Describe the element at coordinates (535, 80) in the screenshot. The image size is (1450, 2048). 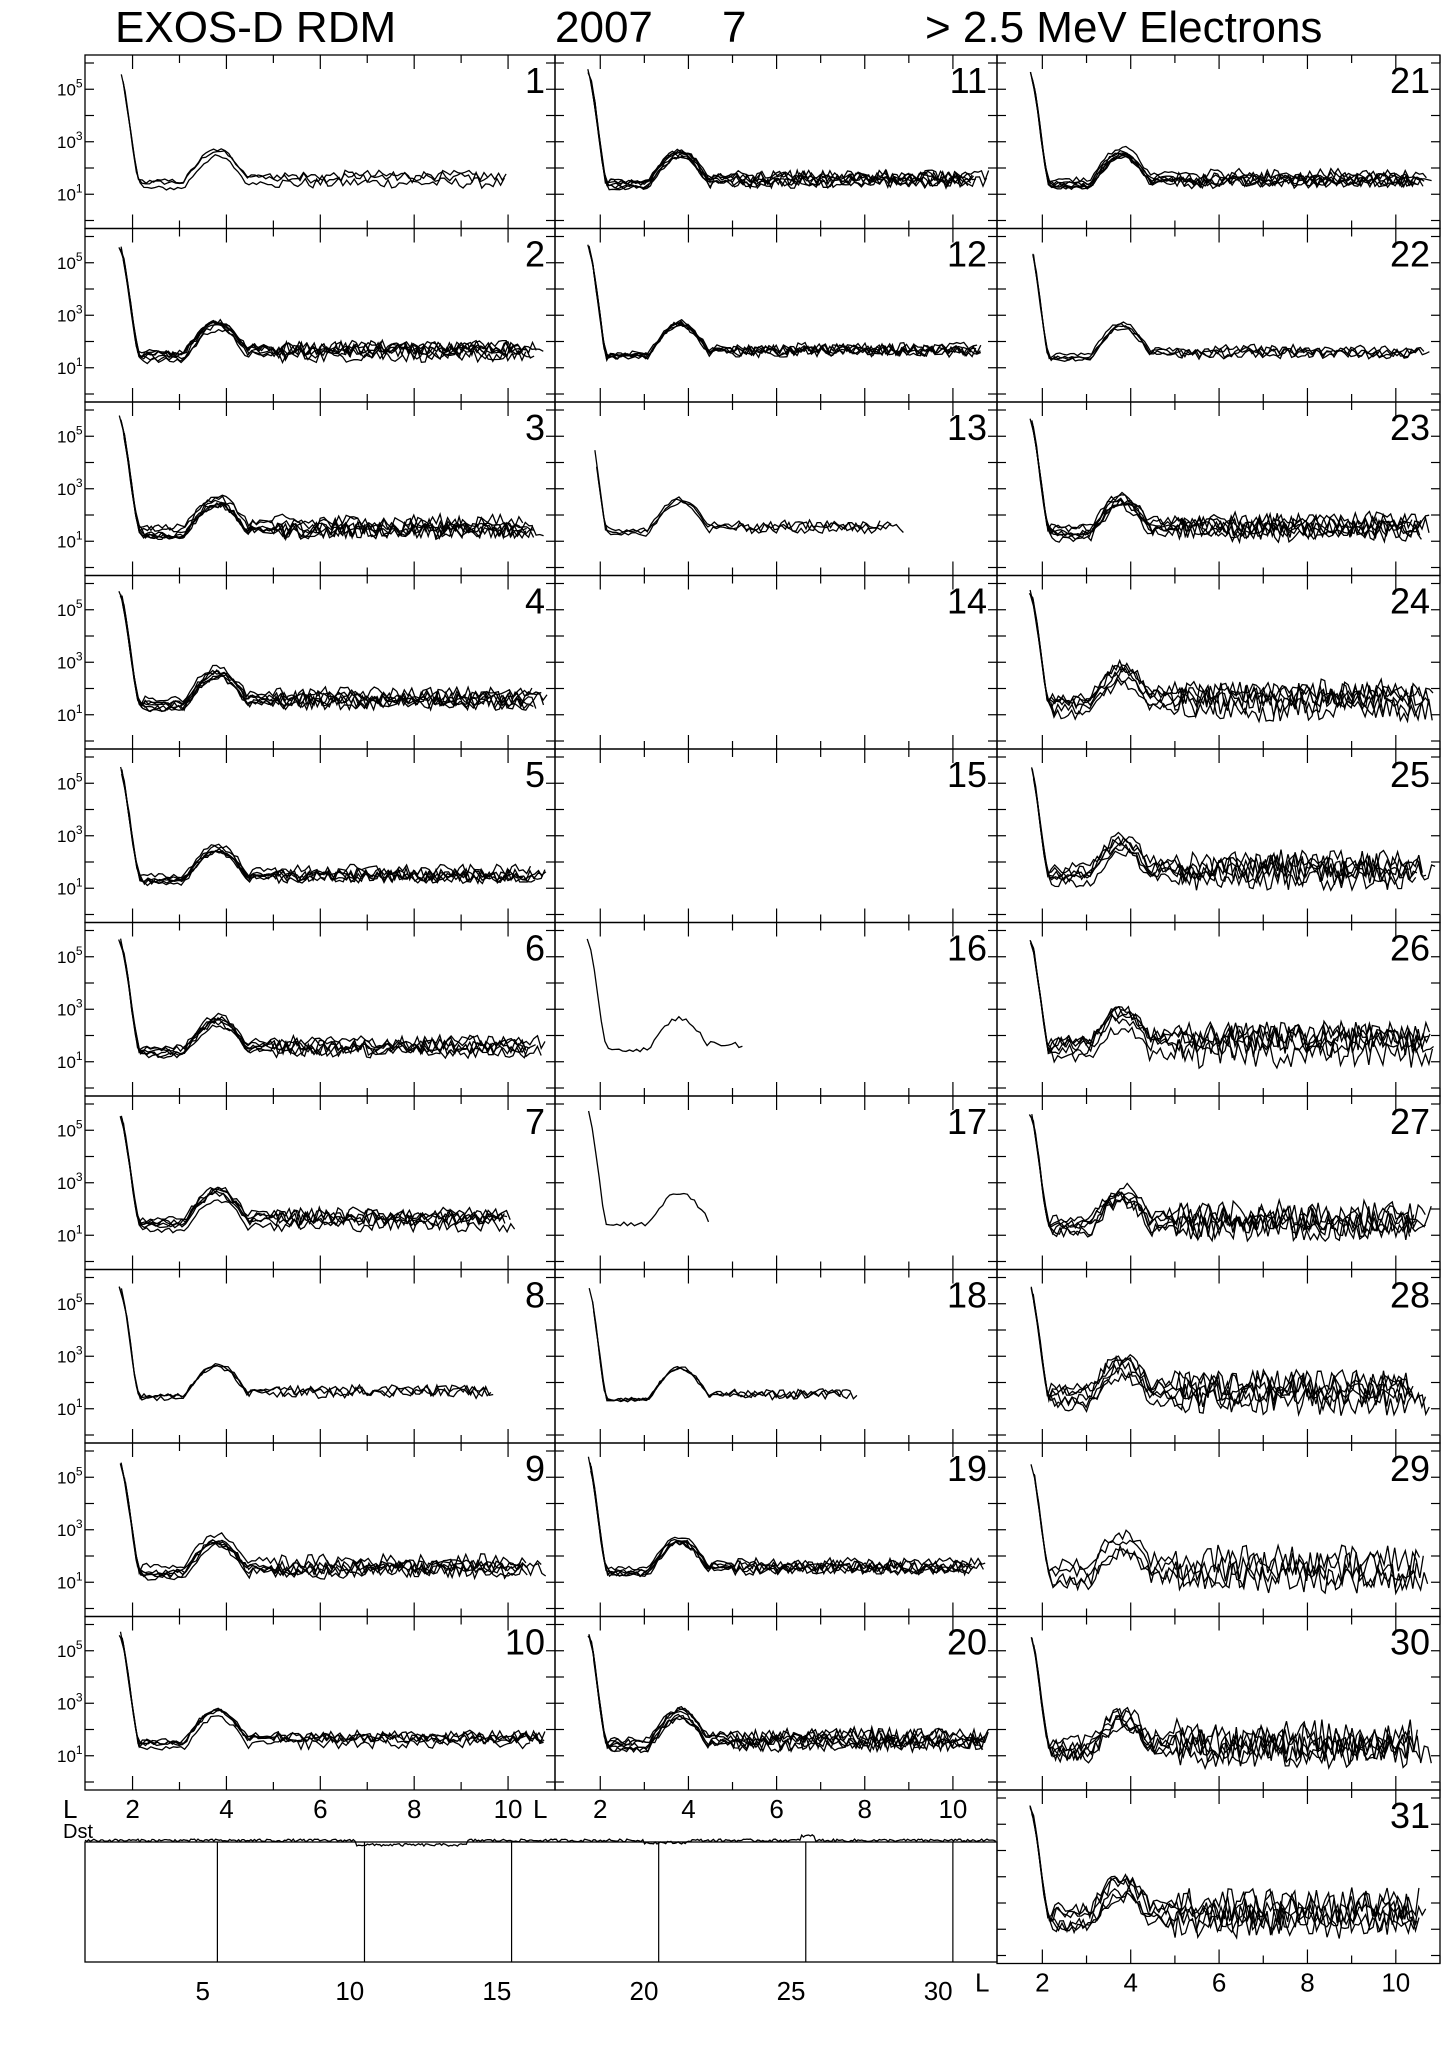
I see `day-number: 1` at that location.